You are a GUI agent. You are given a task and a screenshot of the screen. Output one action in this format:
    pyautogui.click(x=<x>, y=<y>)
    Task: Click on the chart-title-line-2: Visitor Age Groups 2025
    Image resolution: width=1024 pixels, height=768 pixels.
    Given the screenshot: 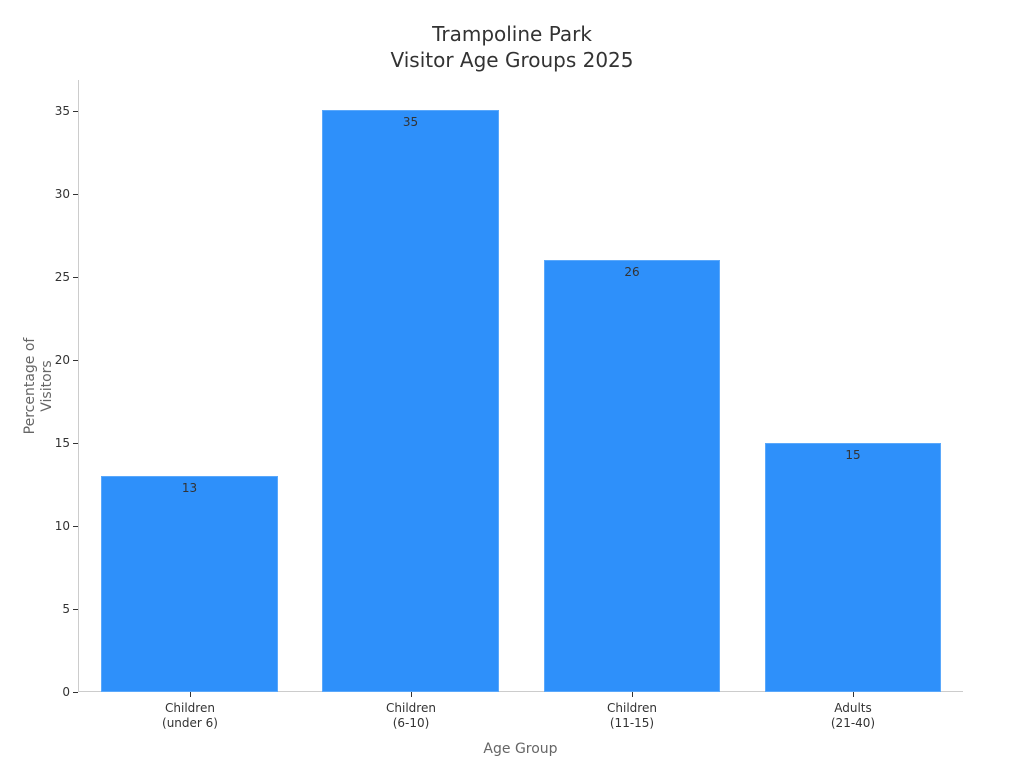 What is the action you would take?
    pyautogui.click(x=512, y=60)
    